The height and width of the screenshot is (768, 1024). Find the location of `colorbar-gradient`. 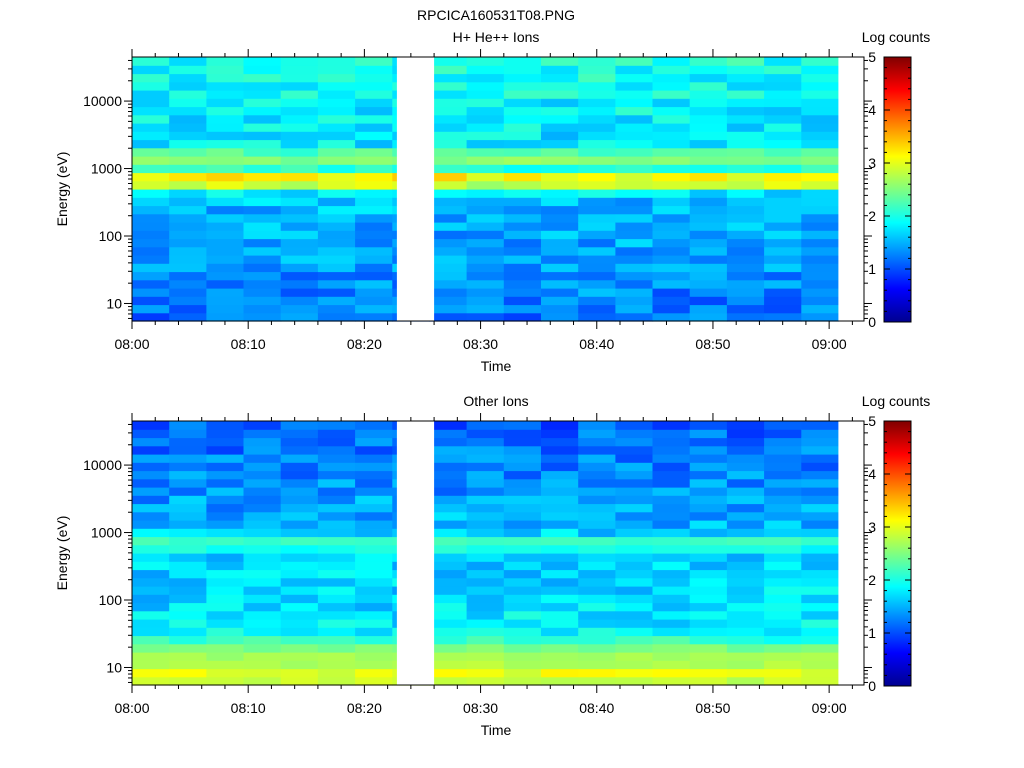

colorbar-gradient is located at coordinates (897, 553).